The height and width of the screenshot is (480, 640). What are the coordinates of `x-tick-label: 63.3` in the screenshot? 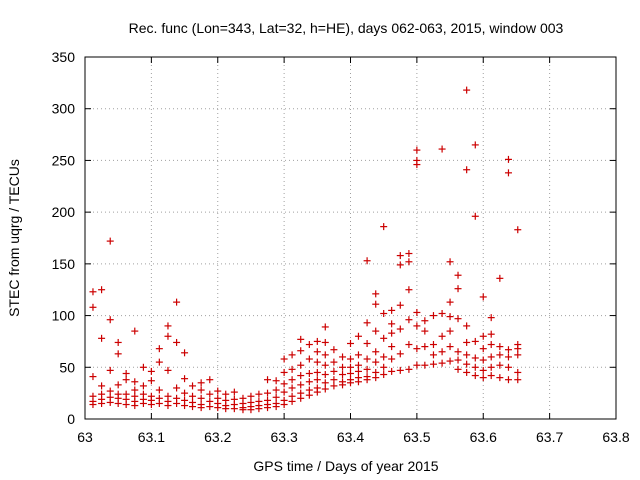 It's located at (284, 437).